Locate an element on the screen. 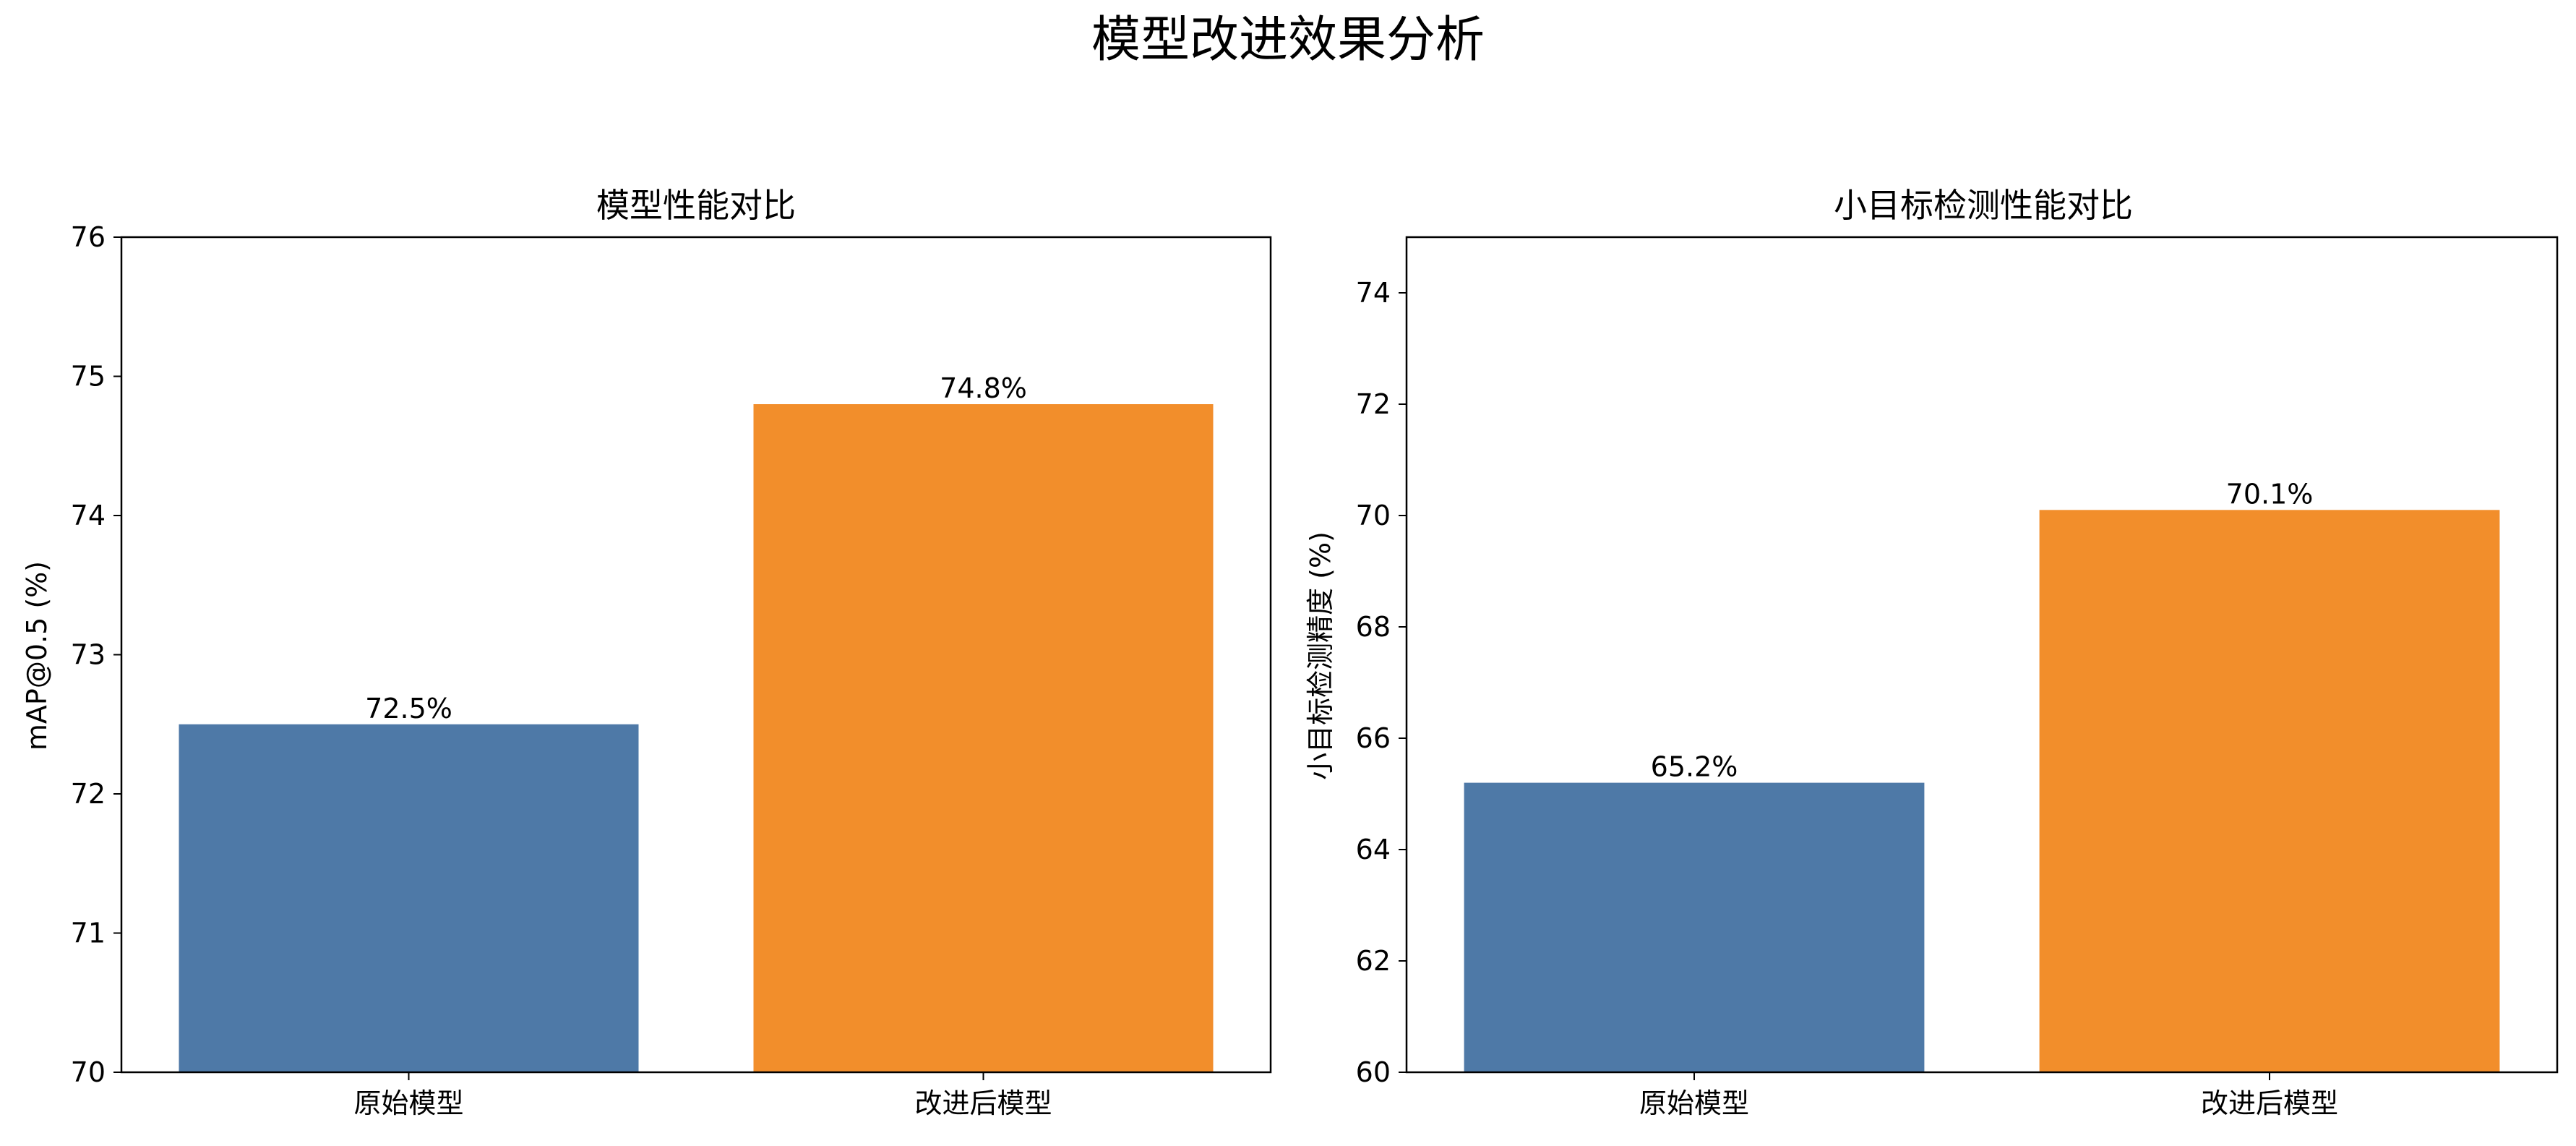  bar-value-label: 74.8% is located at coordinates (984, 388).